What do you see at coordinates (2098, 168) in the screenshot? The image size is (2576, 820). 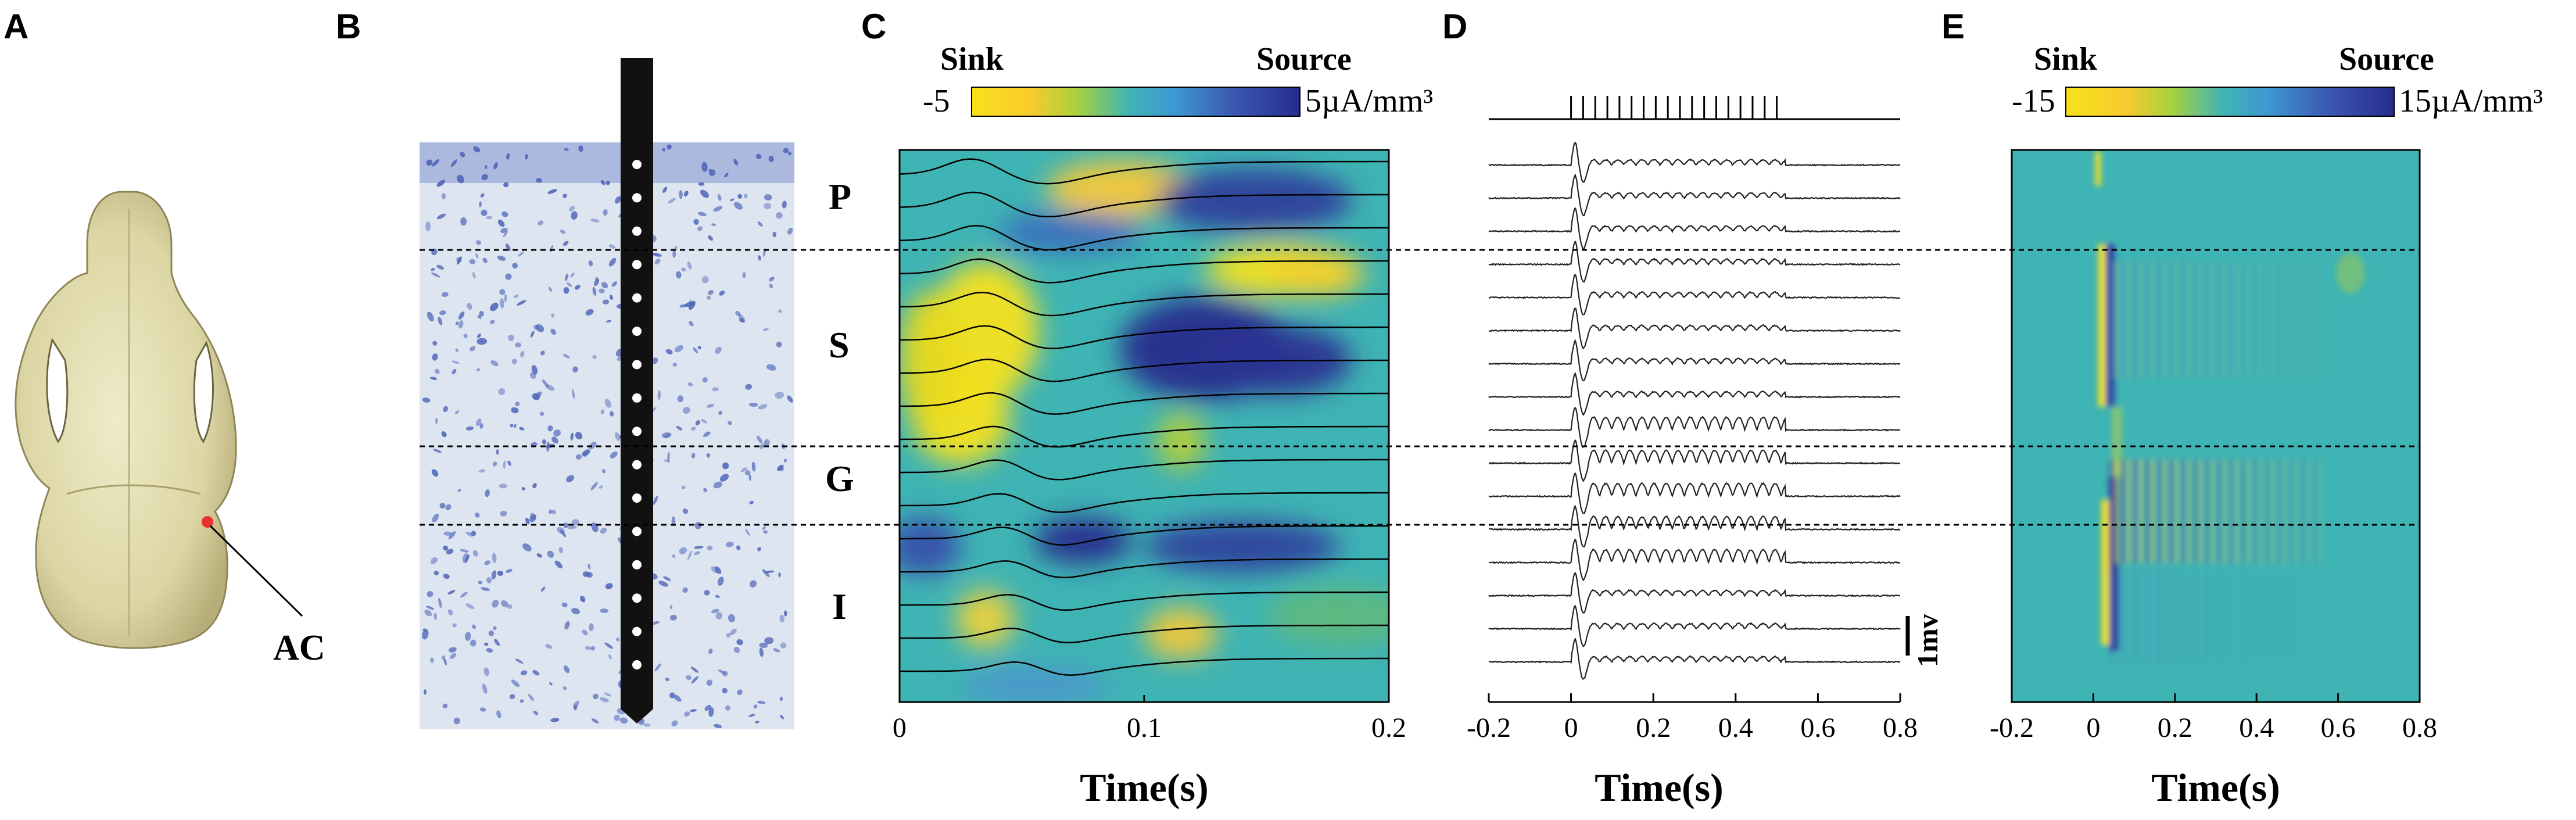 I see `onset-sink` at bounding box center [2098, 168].